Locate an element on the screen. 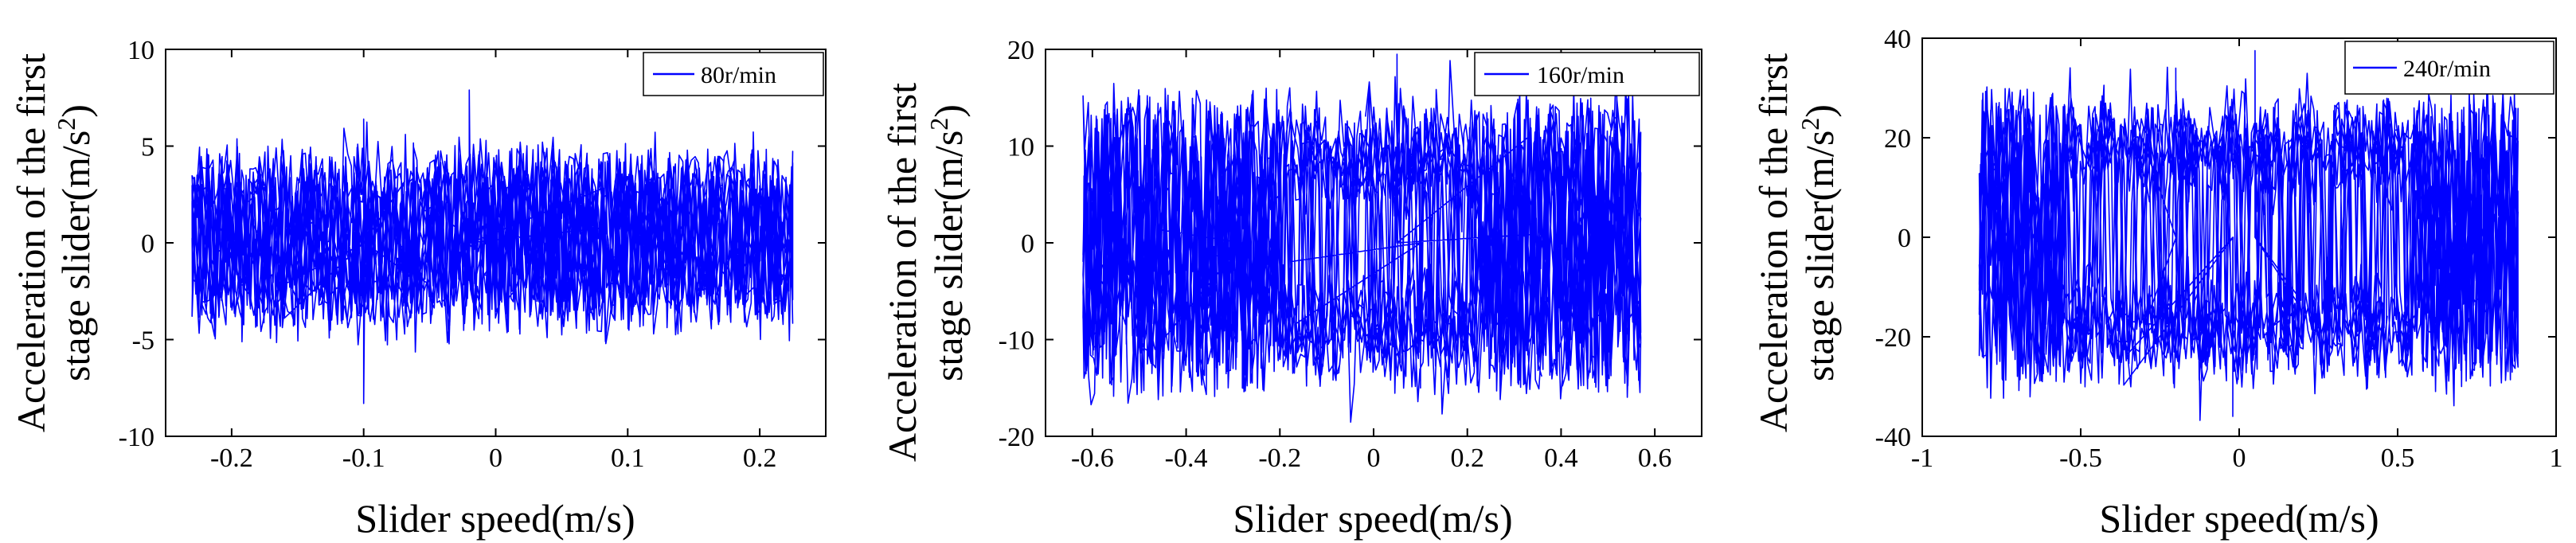 The image size is (2576, 543). y-tick-labels: -40 -20 0 20 40 is located at coordinates (1893, 238).